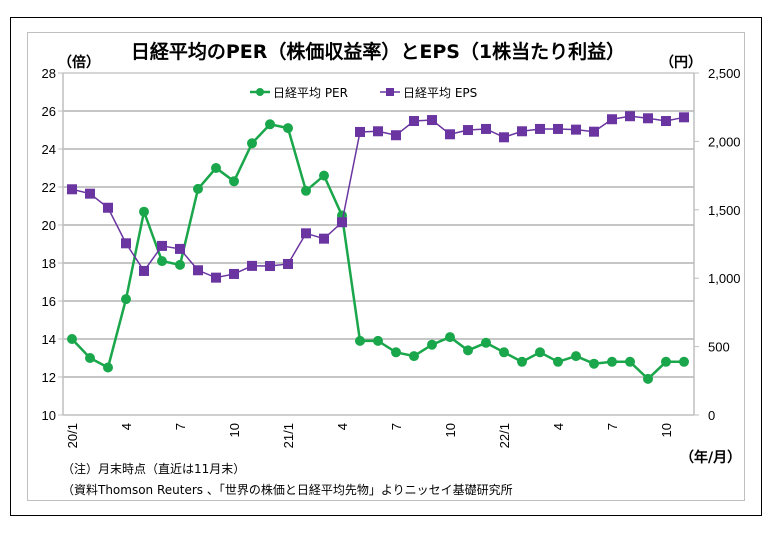 The image size is (776, 534). Describe the element at coordinates (49, 244) in the screenshot. I see `left-y-tick-labels: 28 26 24 22 20 18 16 14 12 10` at that location.